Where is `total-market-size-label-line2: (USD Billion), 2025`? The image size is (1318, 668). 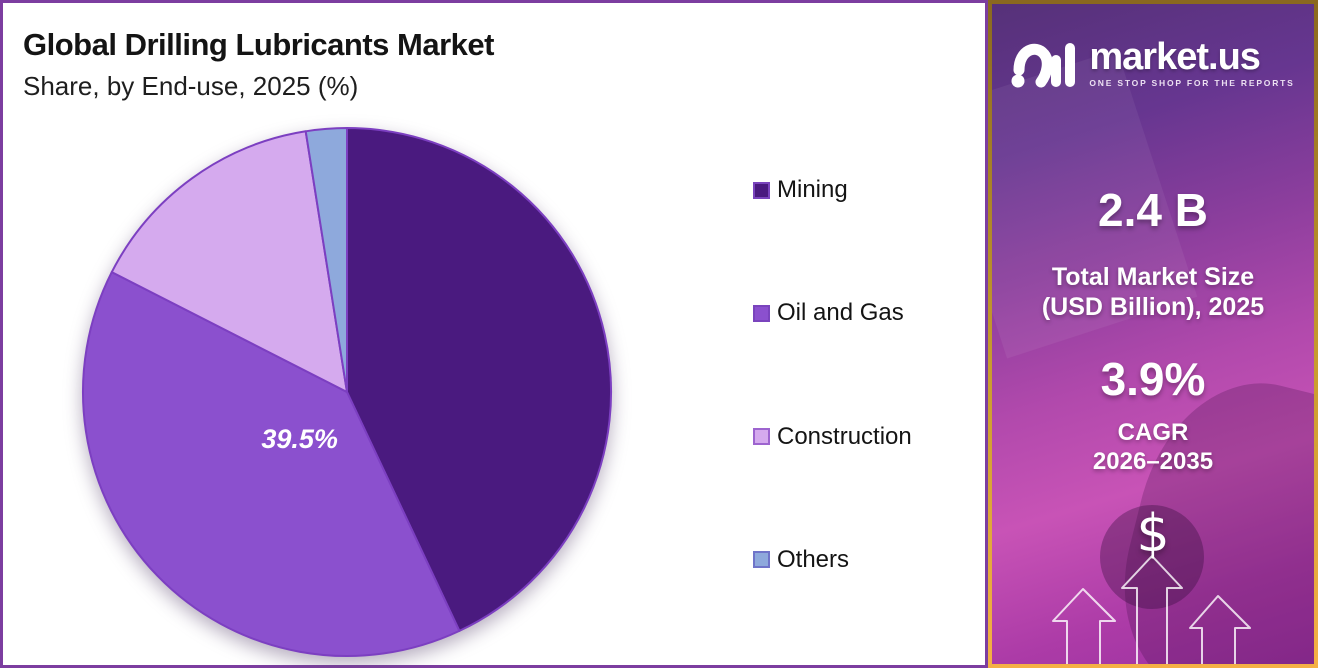
total-market-size-label-line2: (USD Billion), 2025 is located at coordinates (1153, 307).